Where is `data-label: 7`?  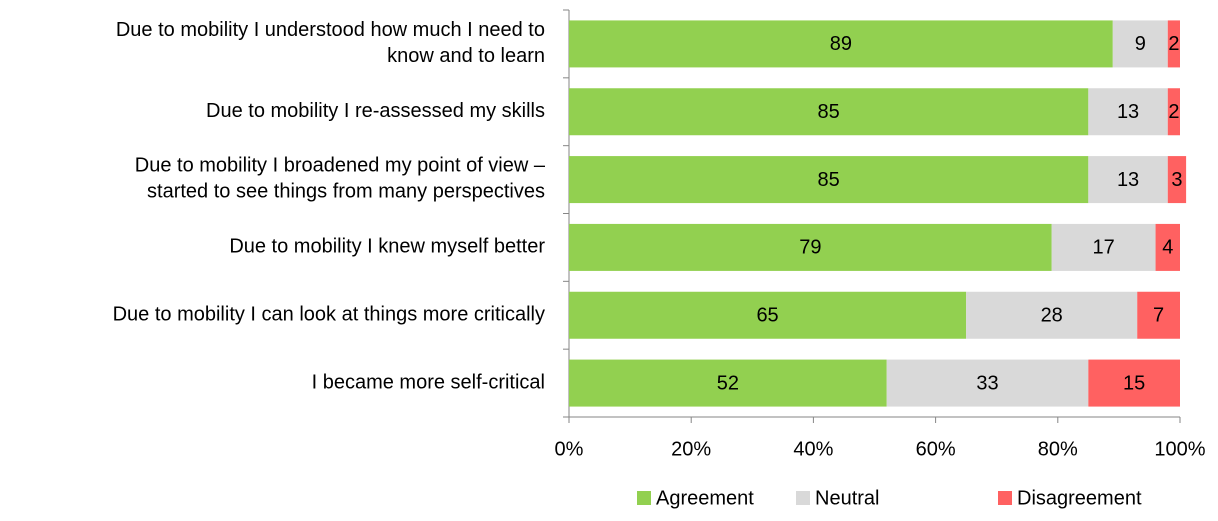
data-label: 7 is located at coordinates (1158, 316).